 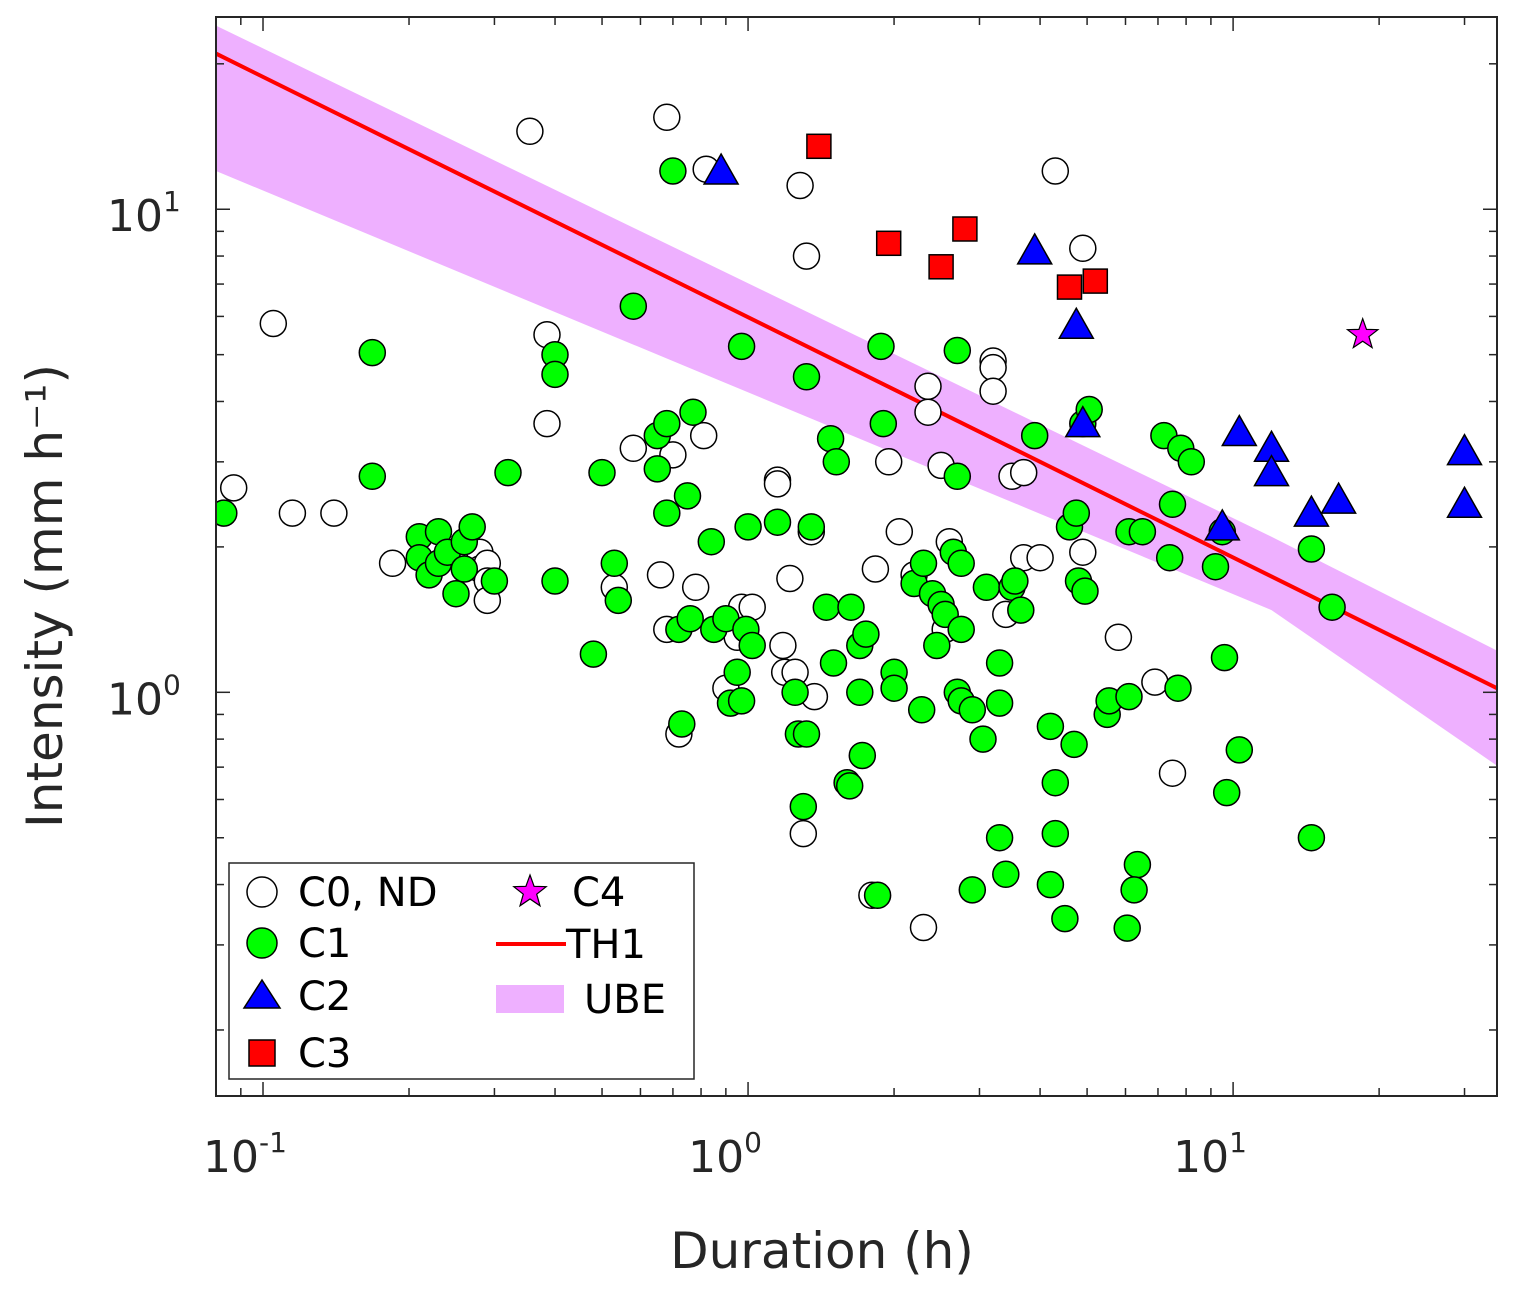 I want to click on legend-label-ube: UBE, so click(x=625, y=1000).